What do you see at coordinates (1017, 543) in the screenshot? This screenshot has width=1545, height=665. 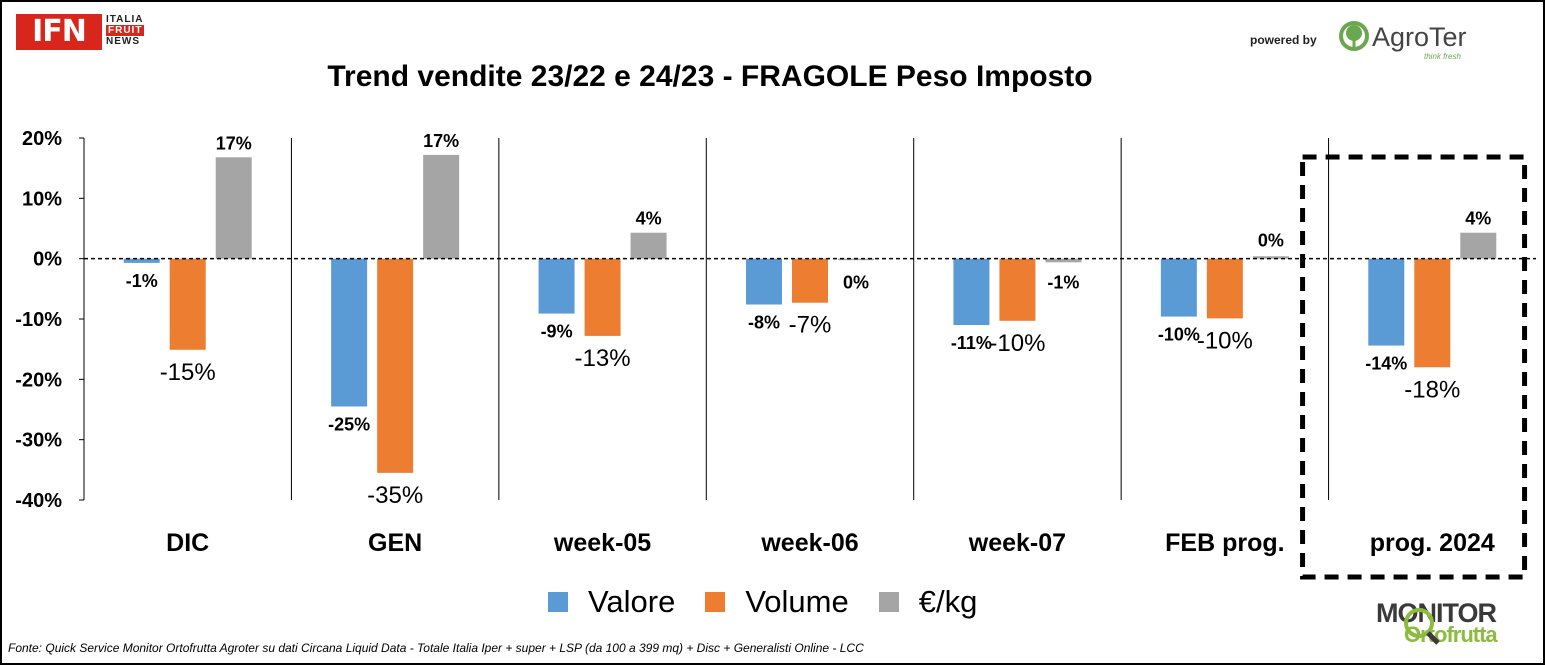 I see `x-category-label: week-07` at bounding box center [1017, 543].